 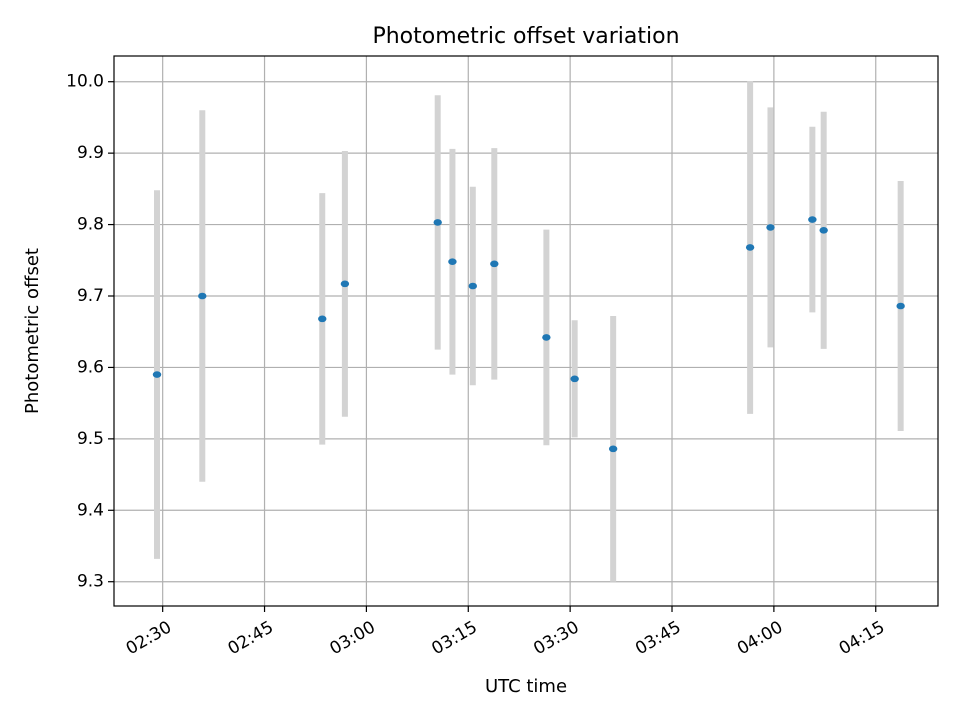 What do you see at coordinates (90, 153) in the screenshot?
I see `y-tick-label: 9.9` at bounding box center [90, 153].